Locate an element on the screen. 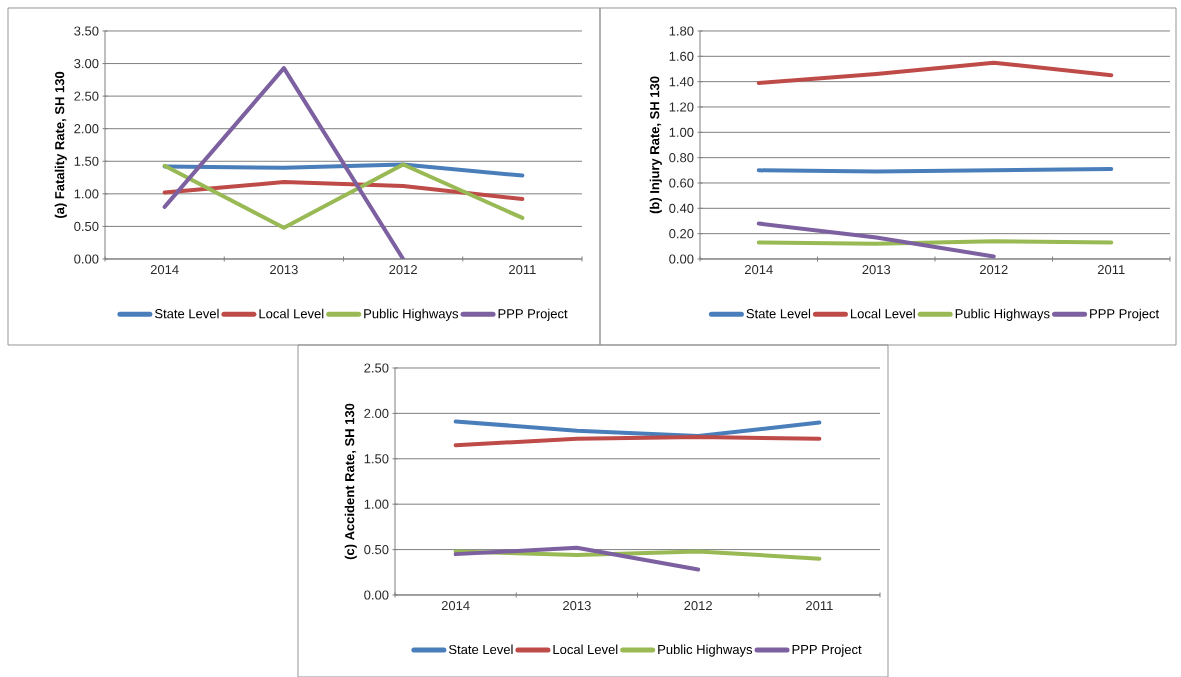 This screenshot has height=677, width=1181. y-tick-label: 0.60 is located at coordinates (681, 183).